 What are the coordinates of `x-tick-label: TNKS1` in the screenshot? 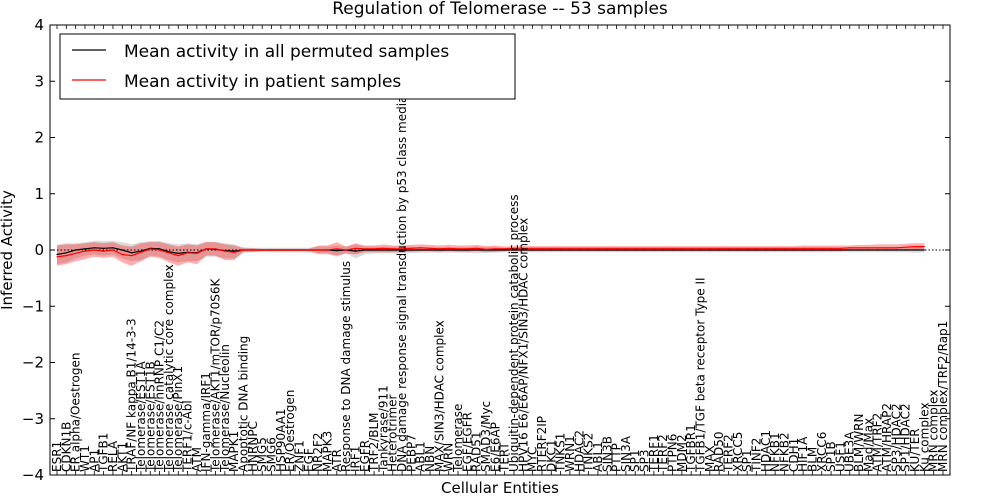 It's located at (561, 453).